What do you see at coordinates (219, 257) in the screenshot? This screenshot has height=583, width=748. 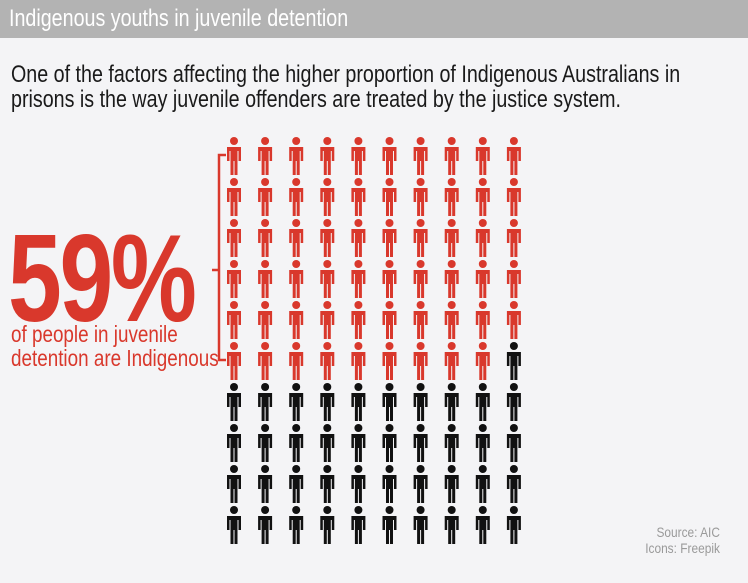 I see `bracket` at bounding box center [219, 257].